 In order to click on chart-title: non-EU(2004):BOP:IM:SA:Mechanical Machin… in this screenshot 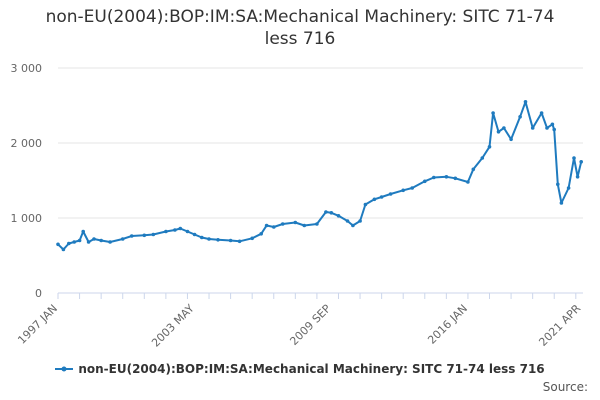, I will do `click(300, 28)`.